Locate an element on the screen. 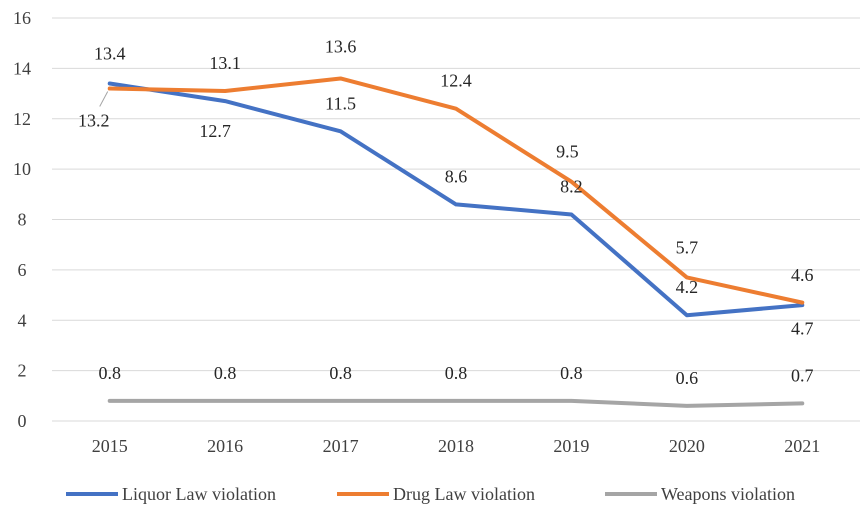 Image resolution: width=867 pixels, height=512 pixels. series-line is located at coordinates (456, 403).